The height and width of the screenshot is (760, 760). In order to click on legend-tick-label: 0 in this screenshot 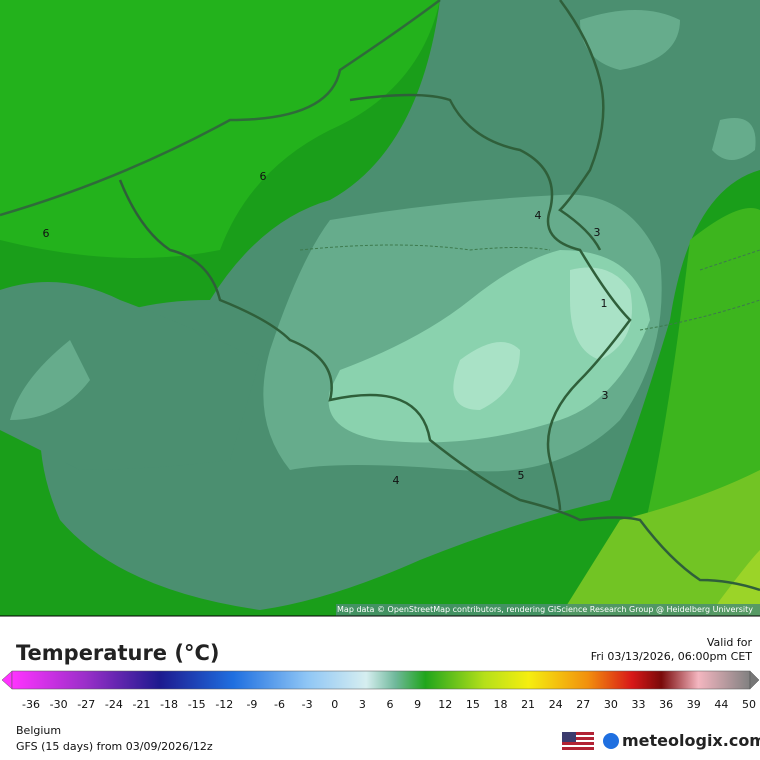, I will do `click(334, 704)`.